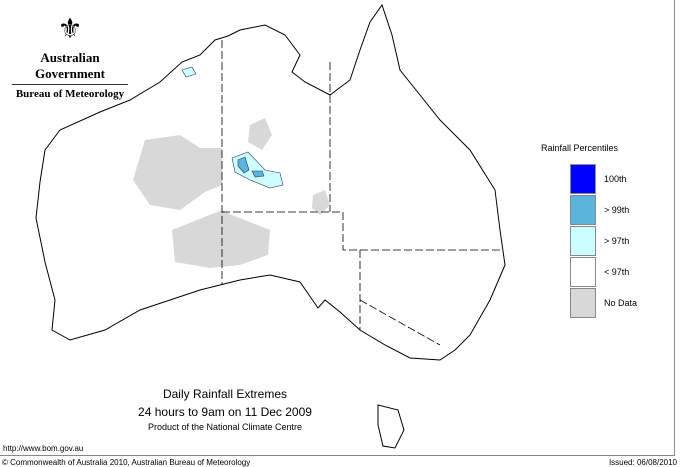 The height and width of the screenshot is (467, 680). What do you see at coordinates (391, 426) in the screenshot?
I see `tasmania-outline` at bounding box center [391, 426].